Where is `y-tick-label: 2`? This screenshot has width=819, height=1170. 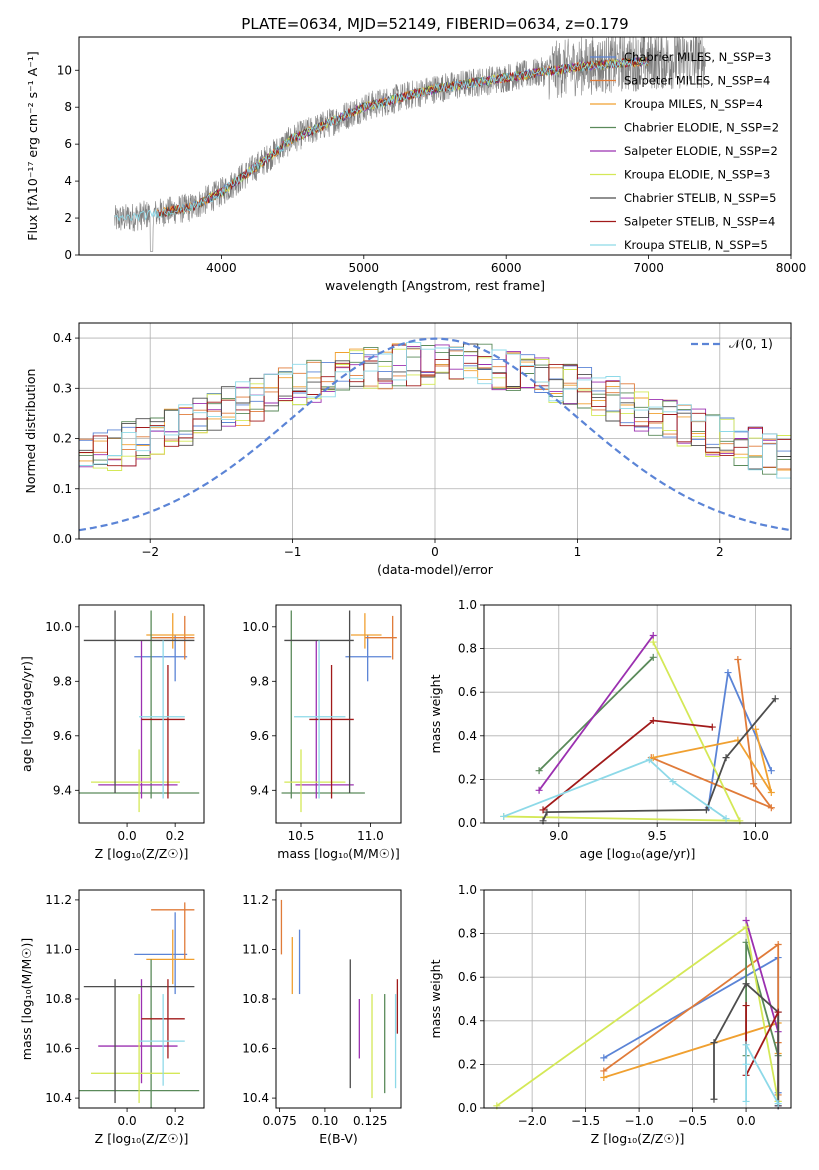
y-tick-label: 2 is located at coordinates (68, 218).